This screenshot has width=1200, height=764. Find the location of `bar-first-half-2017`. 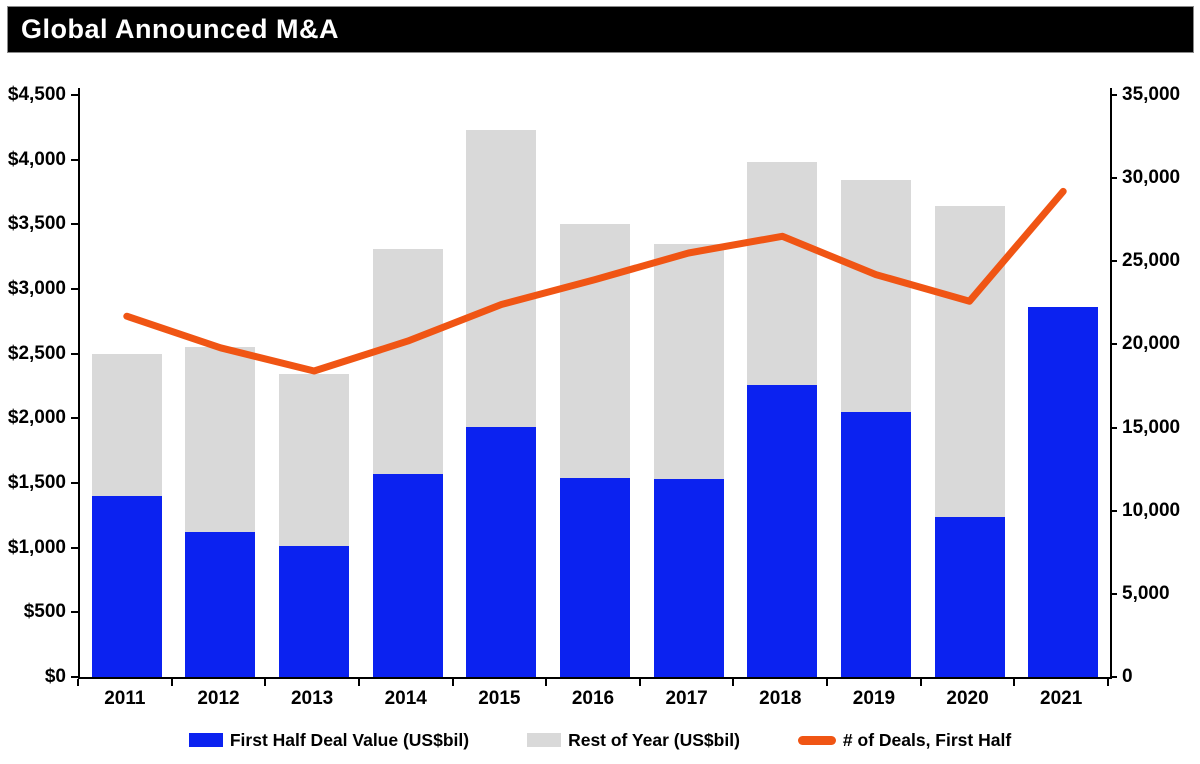

bar-first-half-2017 is located at coordinates (688, 578).